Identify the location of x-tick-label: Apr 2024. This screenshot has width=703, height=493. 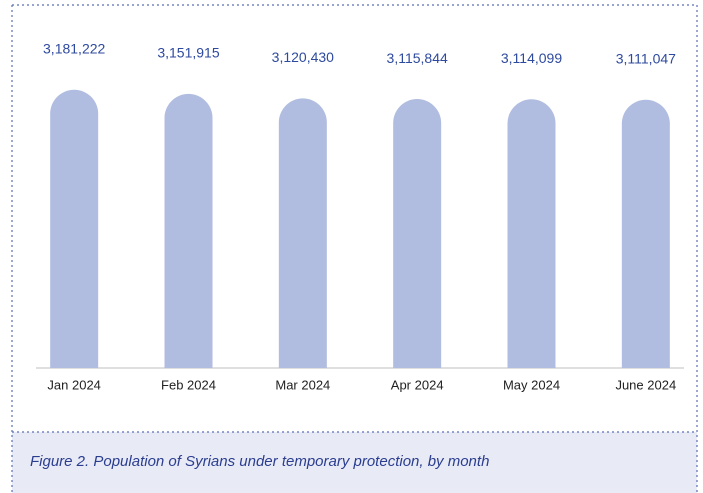
(417, 384).